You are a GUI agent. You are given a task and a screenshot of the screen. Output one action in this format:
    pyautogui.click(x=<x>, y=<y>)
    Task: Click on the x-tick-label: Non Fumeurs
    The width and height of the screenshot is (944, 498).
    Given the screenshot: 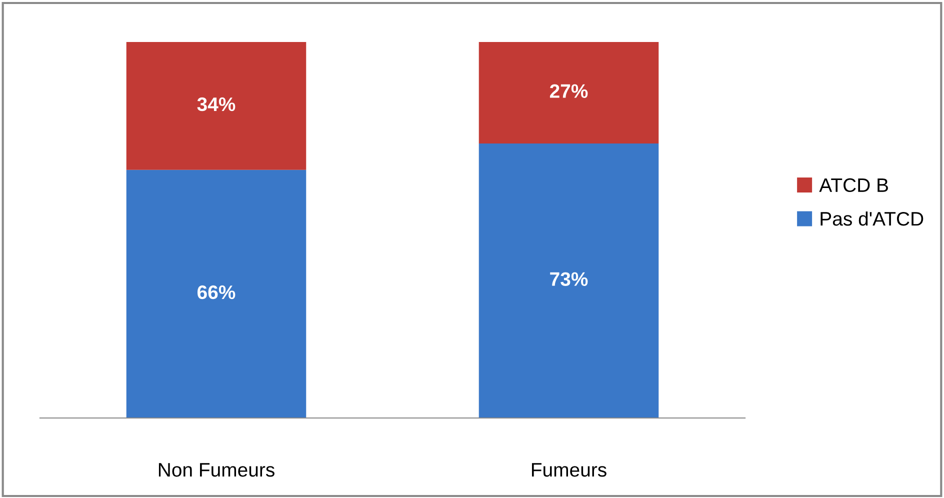 What is the action you would take?
    pyautogui.click(x=216, y=470)
    